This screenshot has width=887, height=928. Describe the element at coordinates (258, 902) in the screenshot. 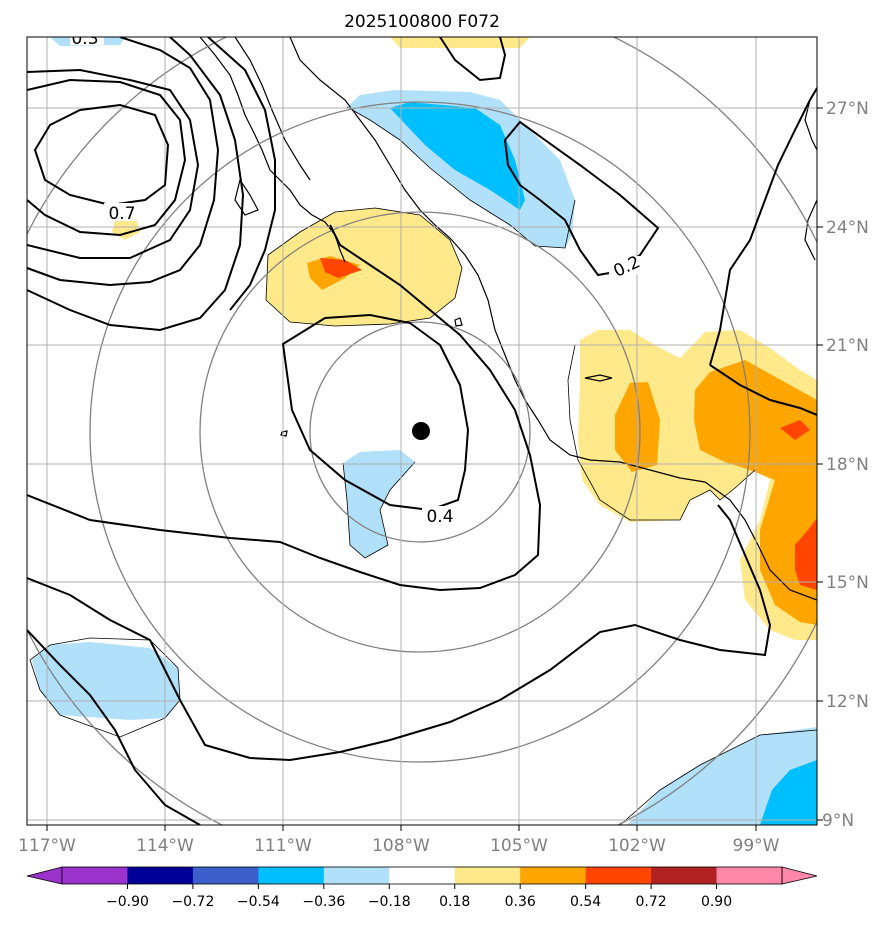

I see `colorbar-tick-label: −0.54` at that location.